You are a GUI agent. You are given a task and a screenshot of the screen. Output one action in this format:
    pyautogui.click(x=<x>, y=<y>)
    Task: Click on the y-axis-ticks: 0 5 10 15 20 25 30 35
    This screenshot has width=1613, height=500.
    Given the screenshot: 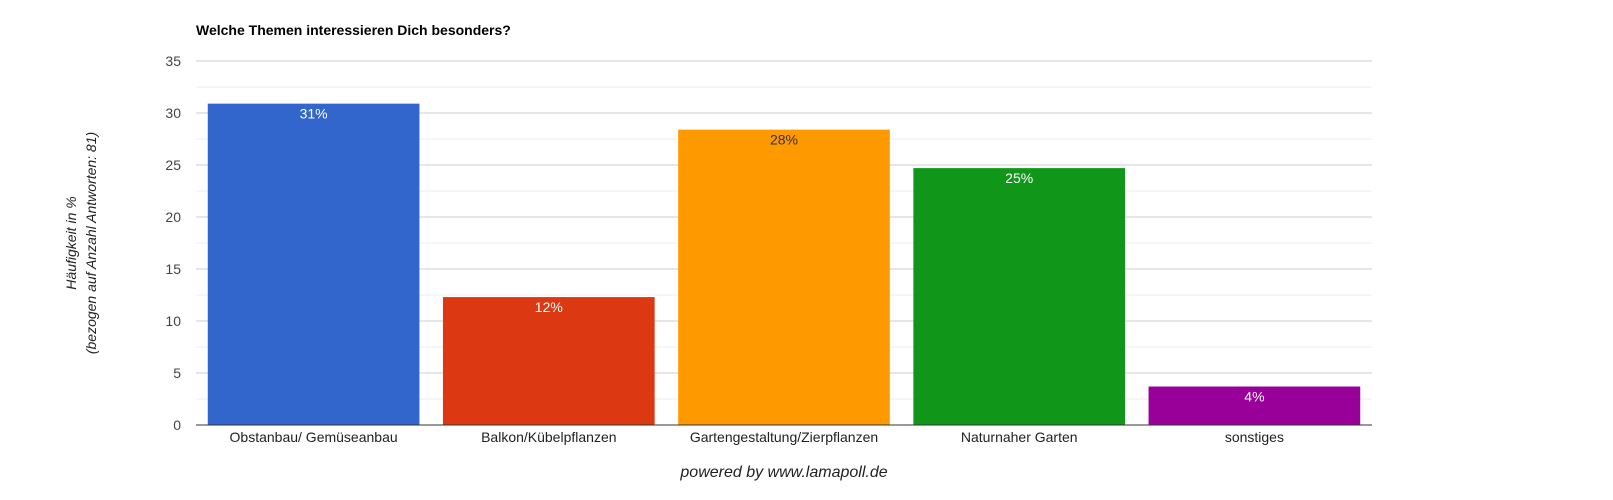 What is the action you would take?
    pyautogui.click(x=173, y=243)
    